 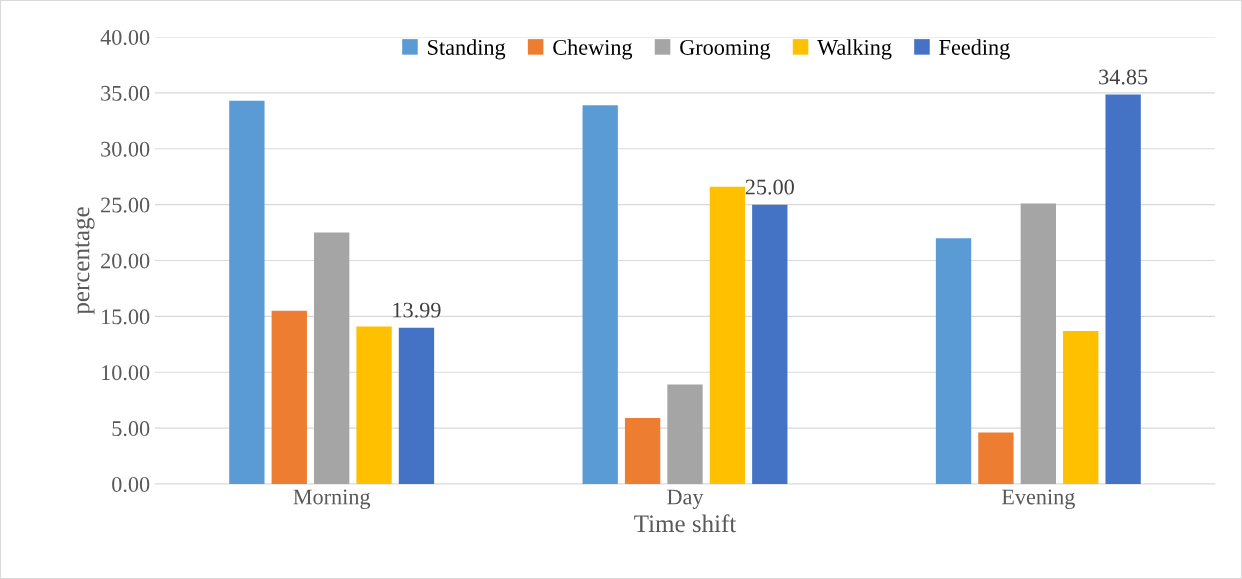 I want to click on legend-label: Standing, so click(x=467, y=49).